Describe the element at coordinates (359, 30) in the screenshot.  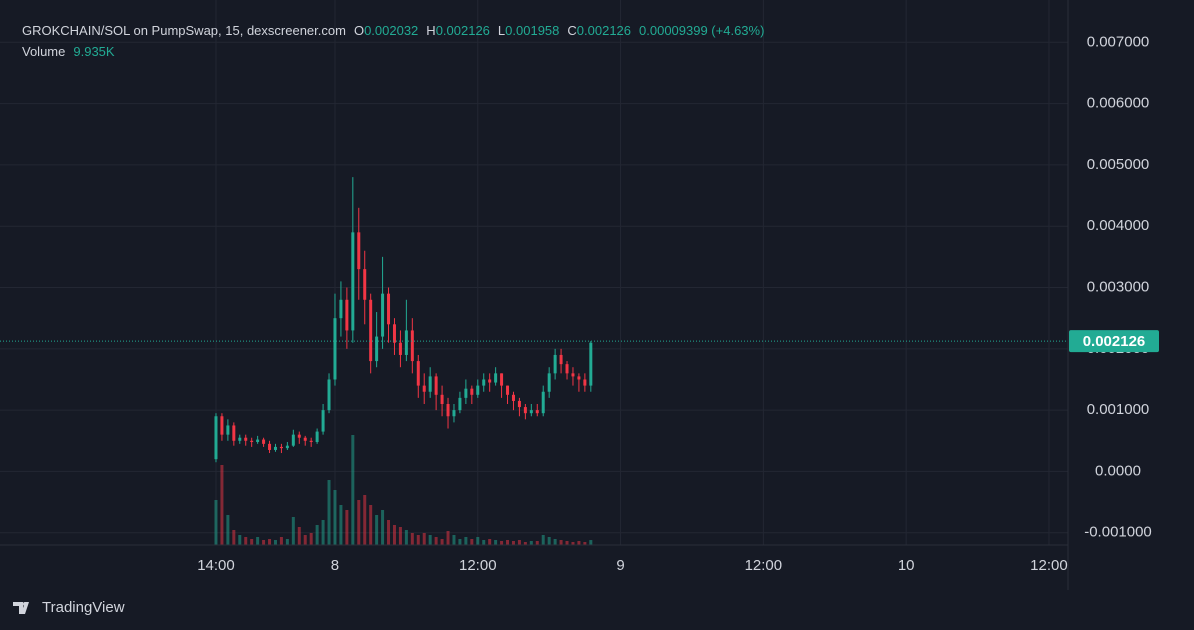
I see `open-label: O` at that location.